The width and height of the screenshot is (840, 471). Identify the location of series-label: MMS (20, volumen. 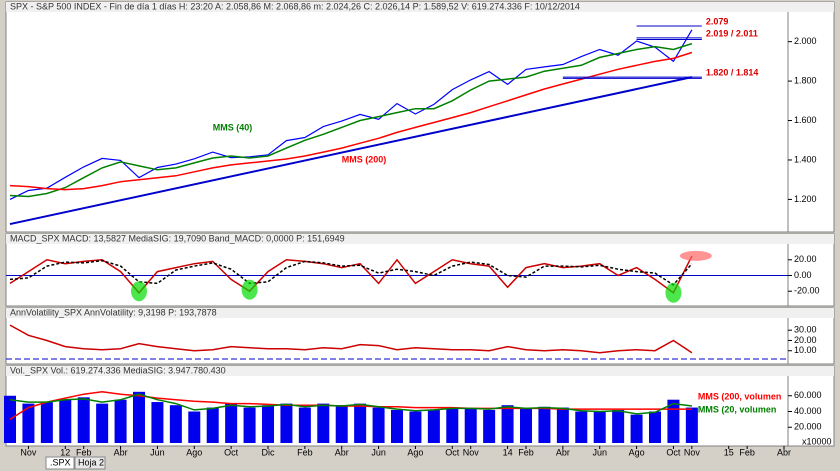
(737, 409).